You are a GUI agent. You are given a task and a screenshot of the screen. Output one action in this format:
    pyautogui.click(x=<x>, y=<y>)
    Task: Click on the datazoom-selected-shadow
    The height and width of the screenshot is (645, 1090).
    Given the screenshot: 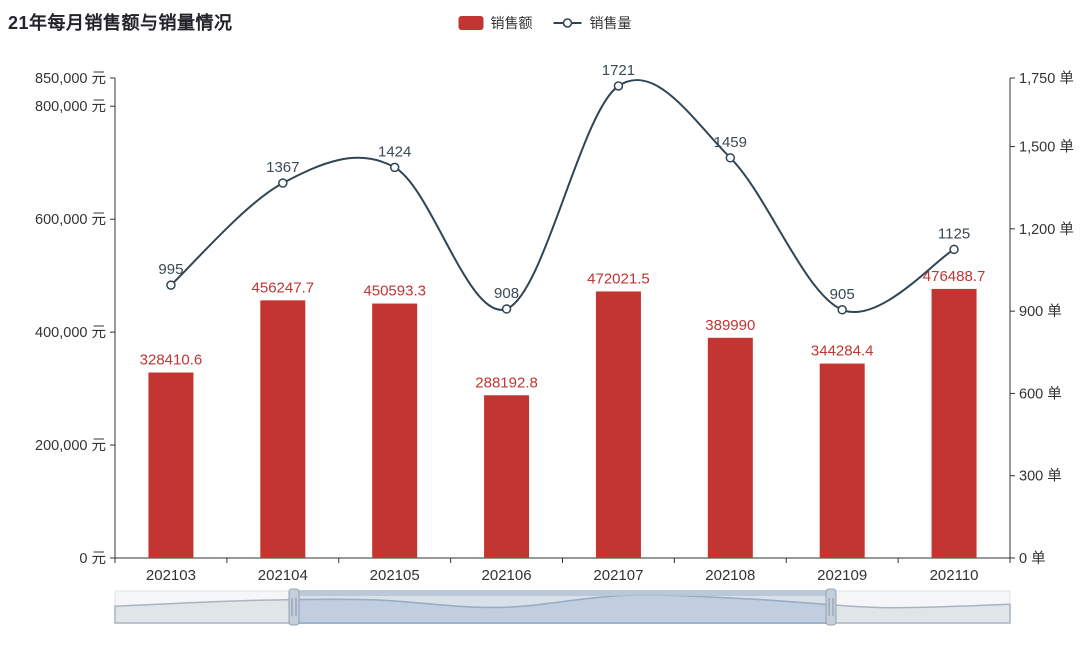 What is the action you would take?
    pyautogui.click(x=562, y=609)
    